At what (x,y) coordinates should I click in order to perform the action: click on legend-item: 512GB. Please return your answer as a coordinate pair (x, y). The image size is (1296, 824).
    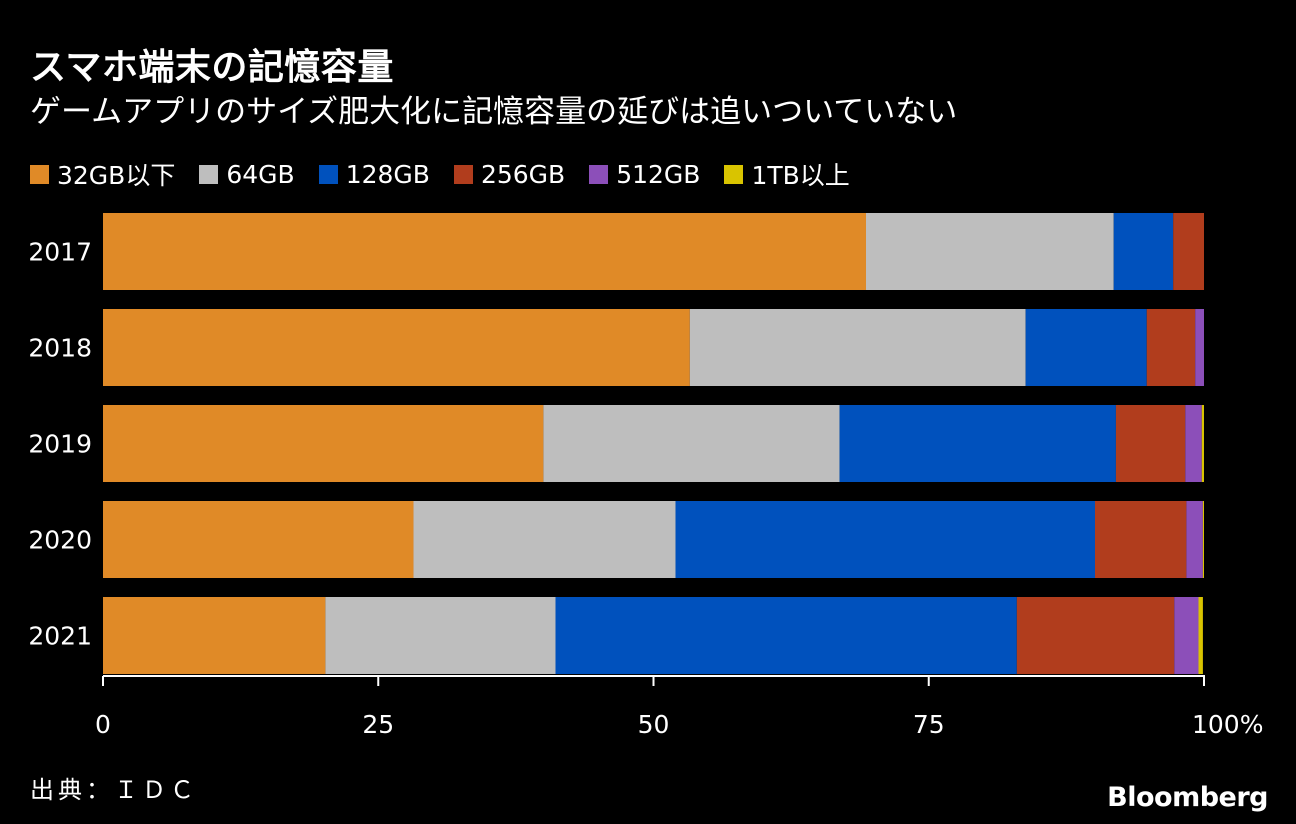
    Looking at the image, I should click on (644, 174).